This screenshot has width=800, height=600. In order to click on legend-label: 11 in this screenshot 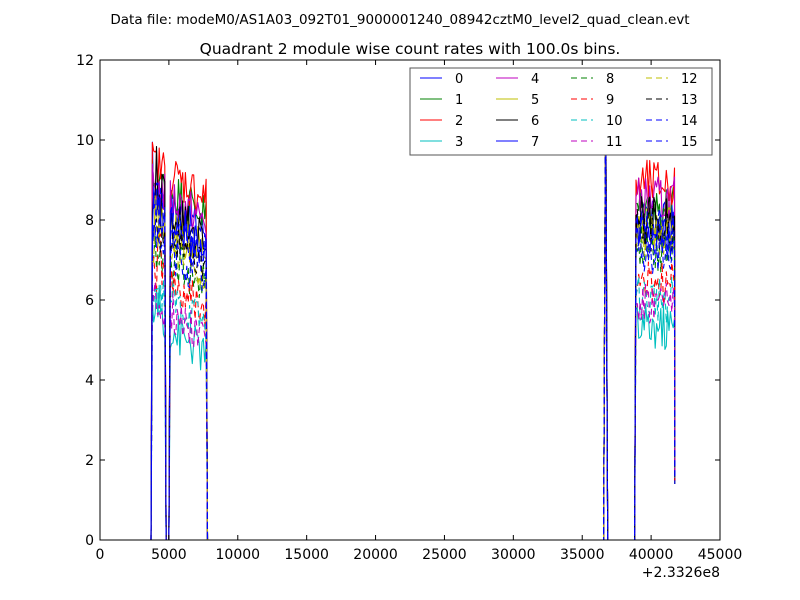, I will do `click(614, 142)`.